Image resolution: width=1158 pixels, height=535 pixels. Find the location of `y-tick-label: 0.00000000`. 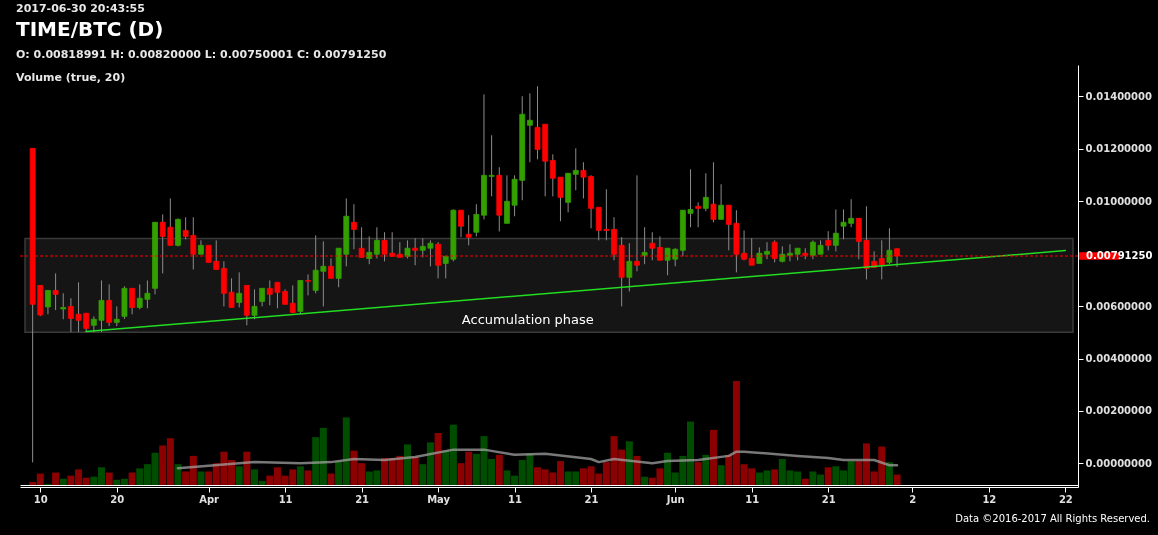

y-tick-label: 0.00000000 is located at coordinates (1118, 463).